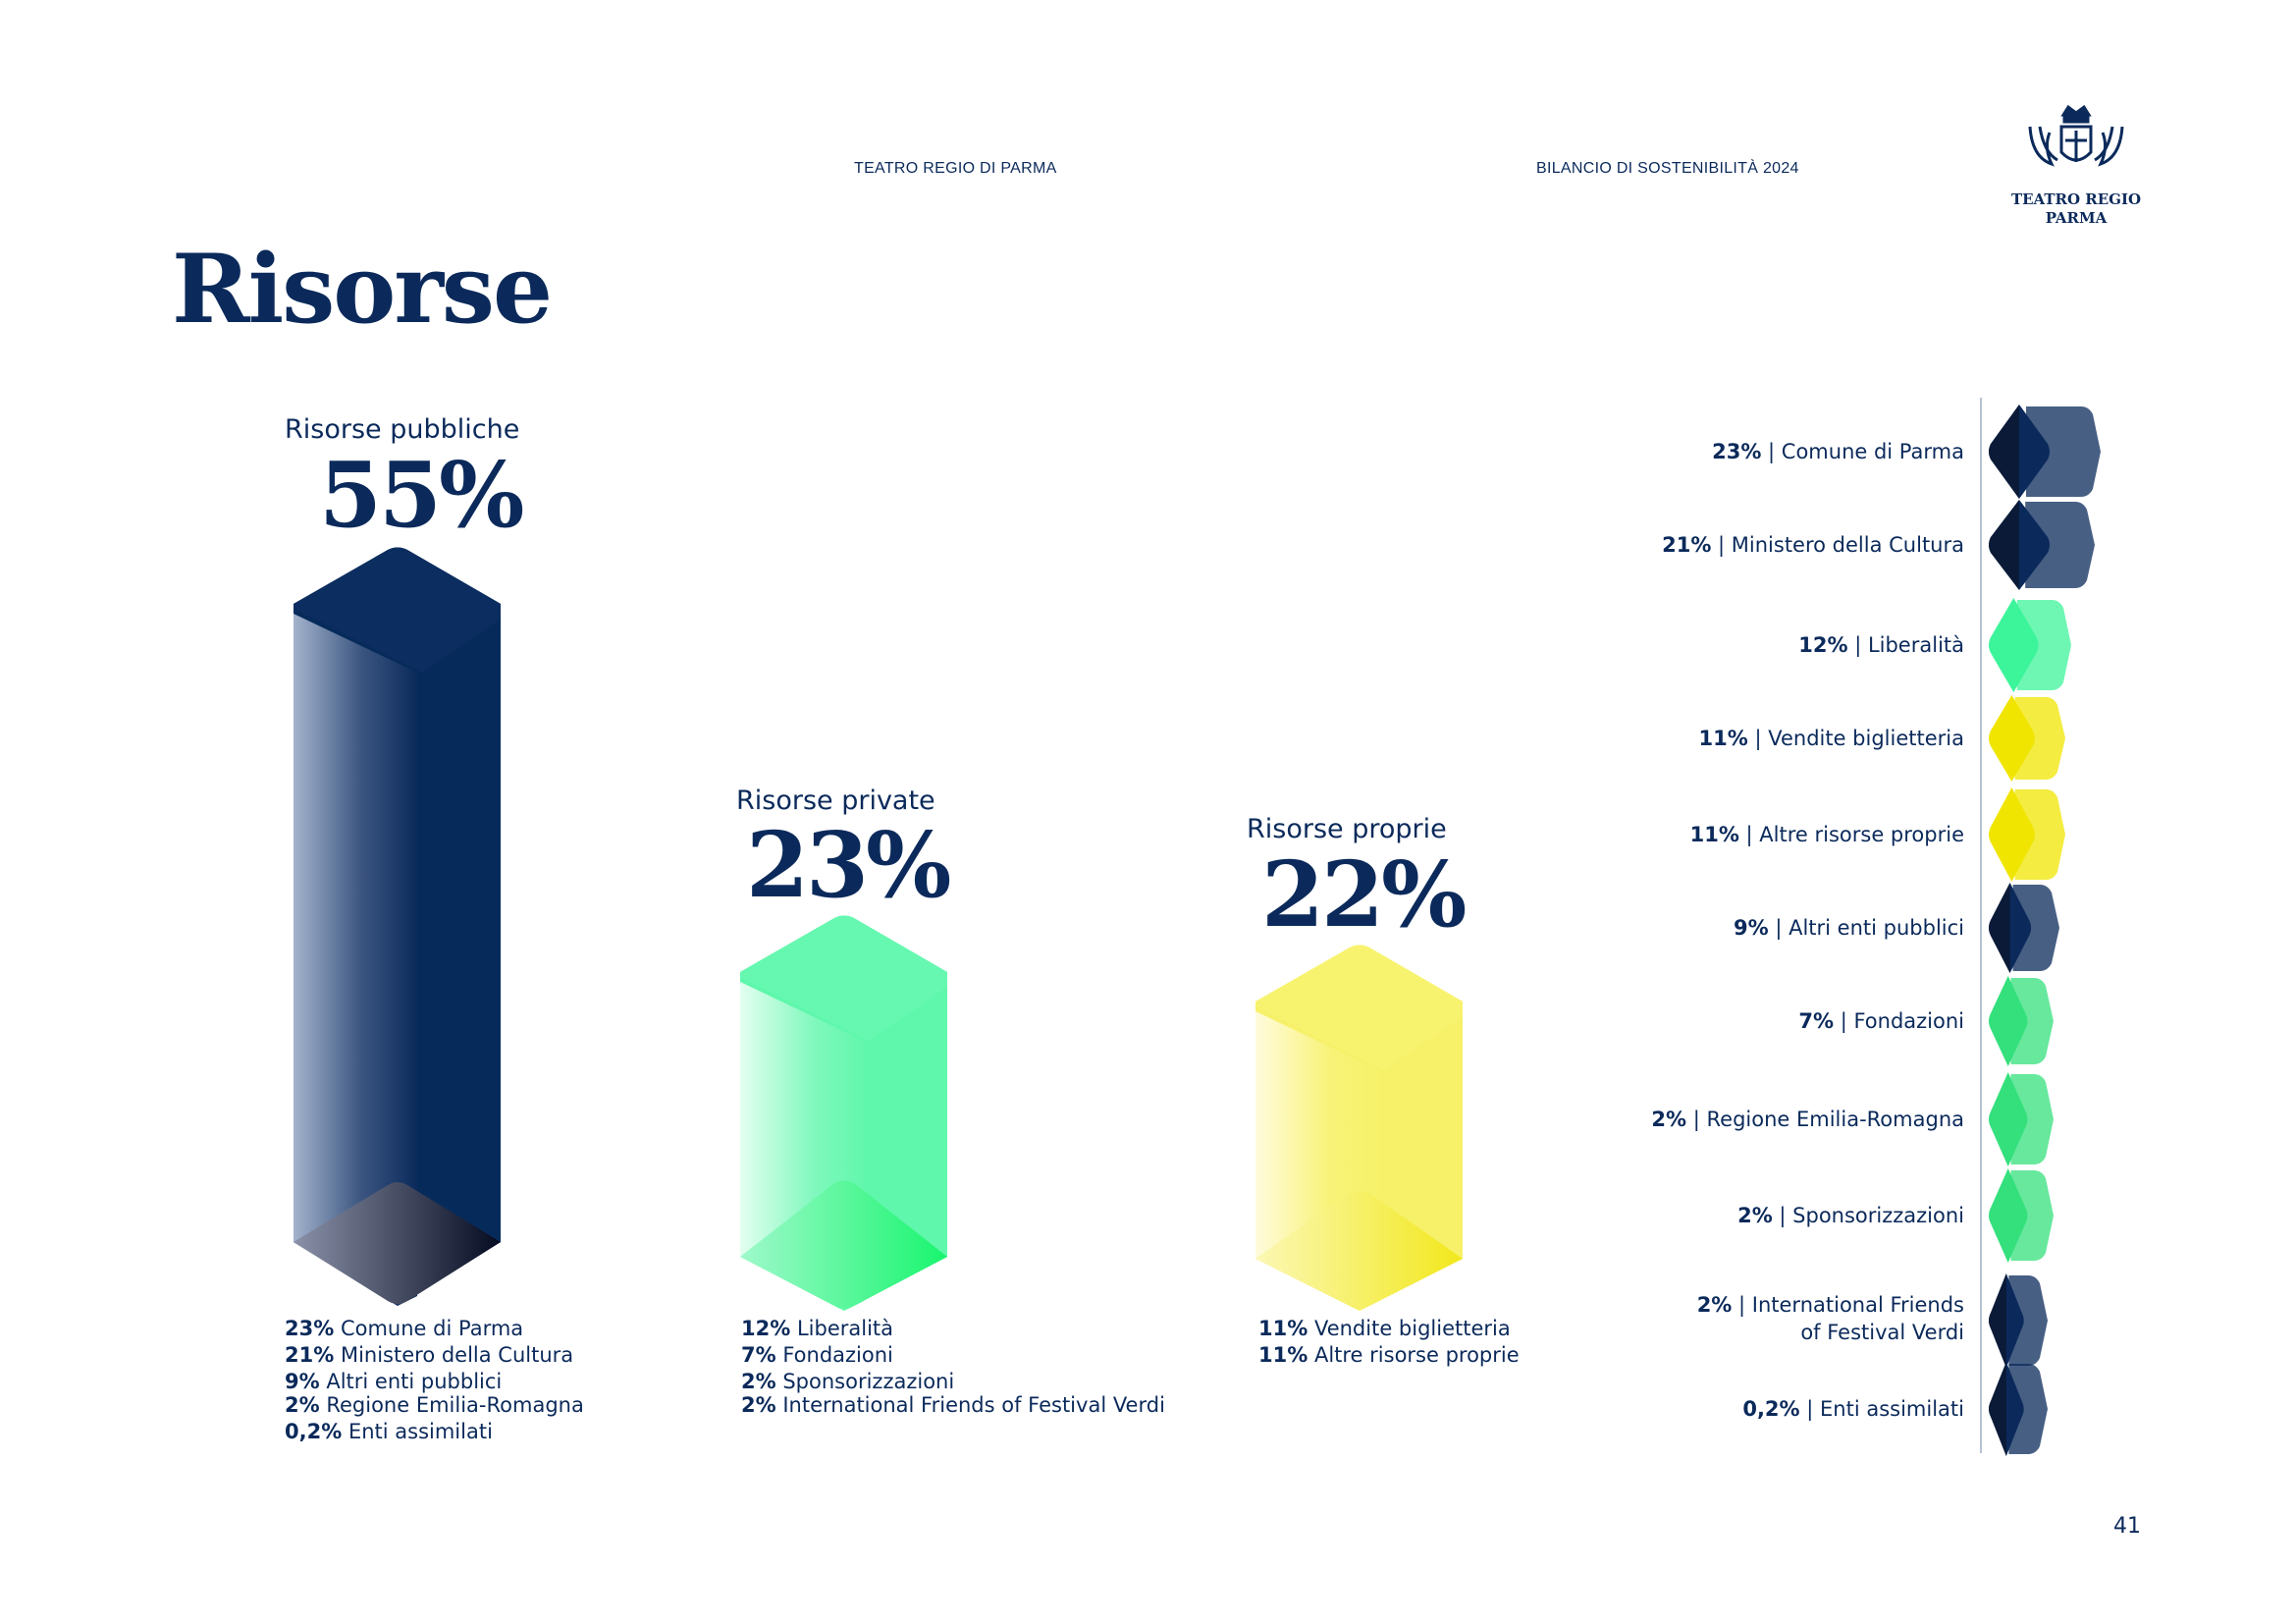  I want to click on list-item: 9% Altri enti pubblici, so click(394, 1381).